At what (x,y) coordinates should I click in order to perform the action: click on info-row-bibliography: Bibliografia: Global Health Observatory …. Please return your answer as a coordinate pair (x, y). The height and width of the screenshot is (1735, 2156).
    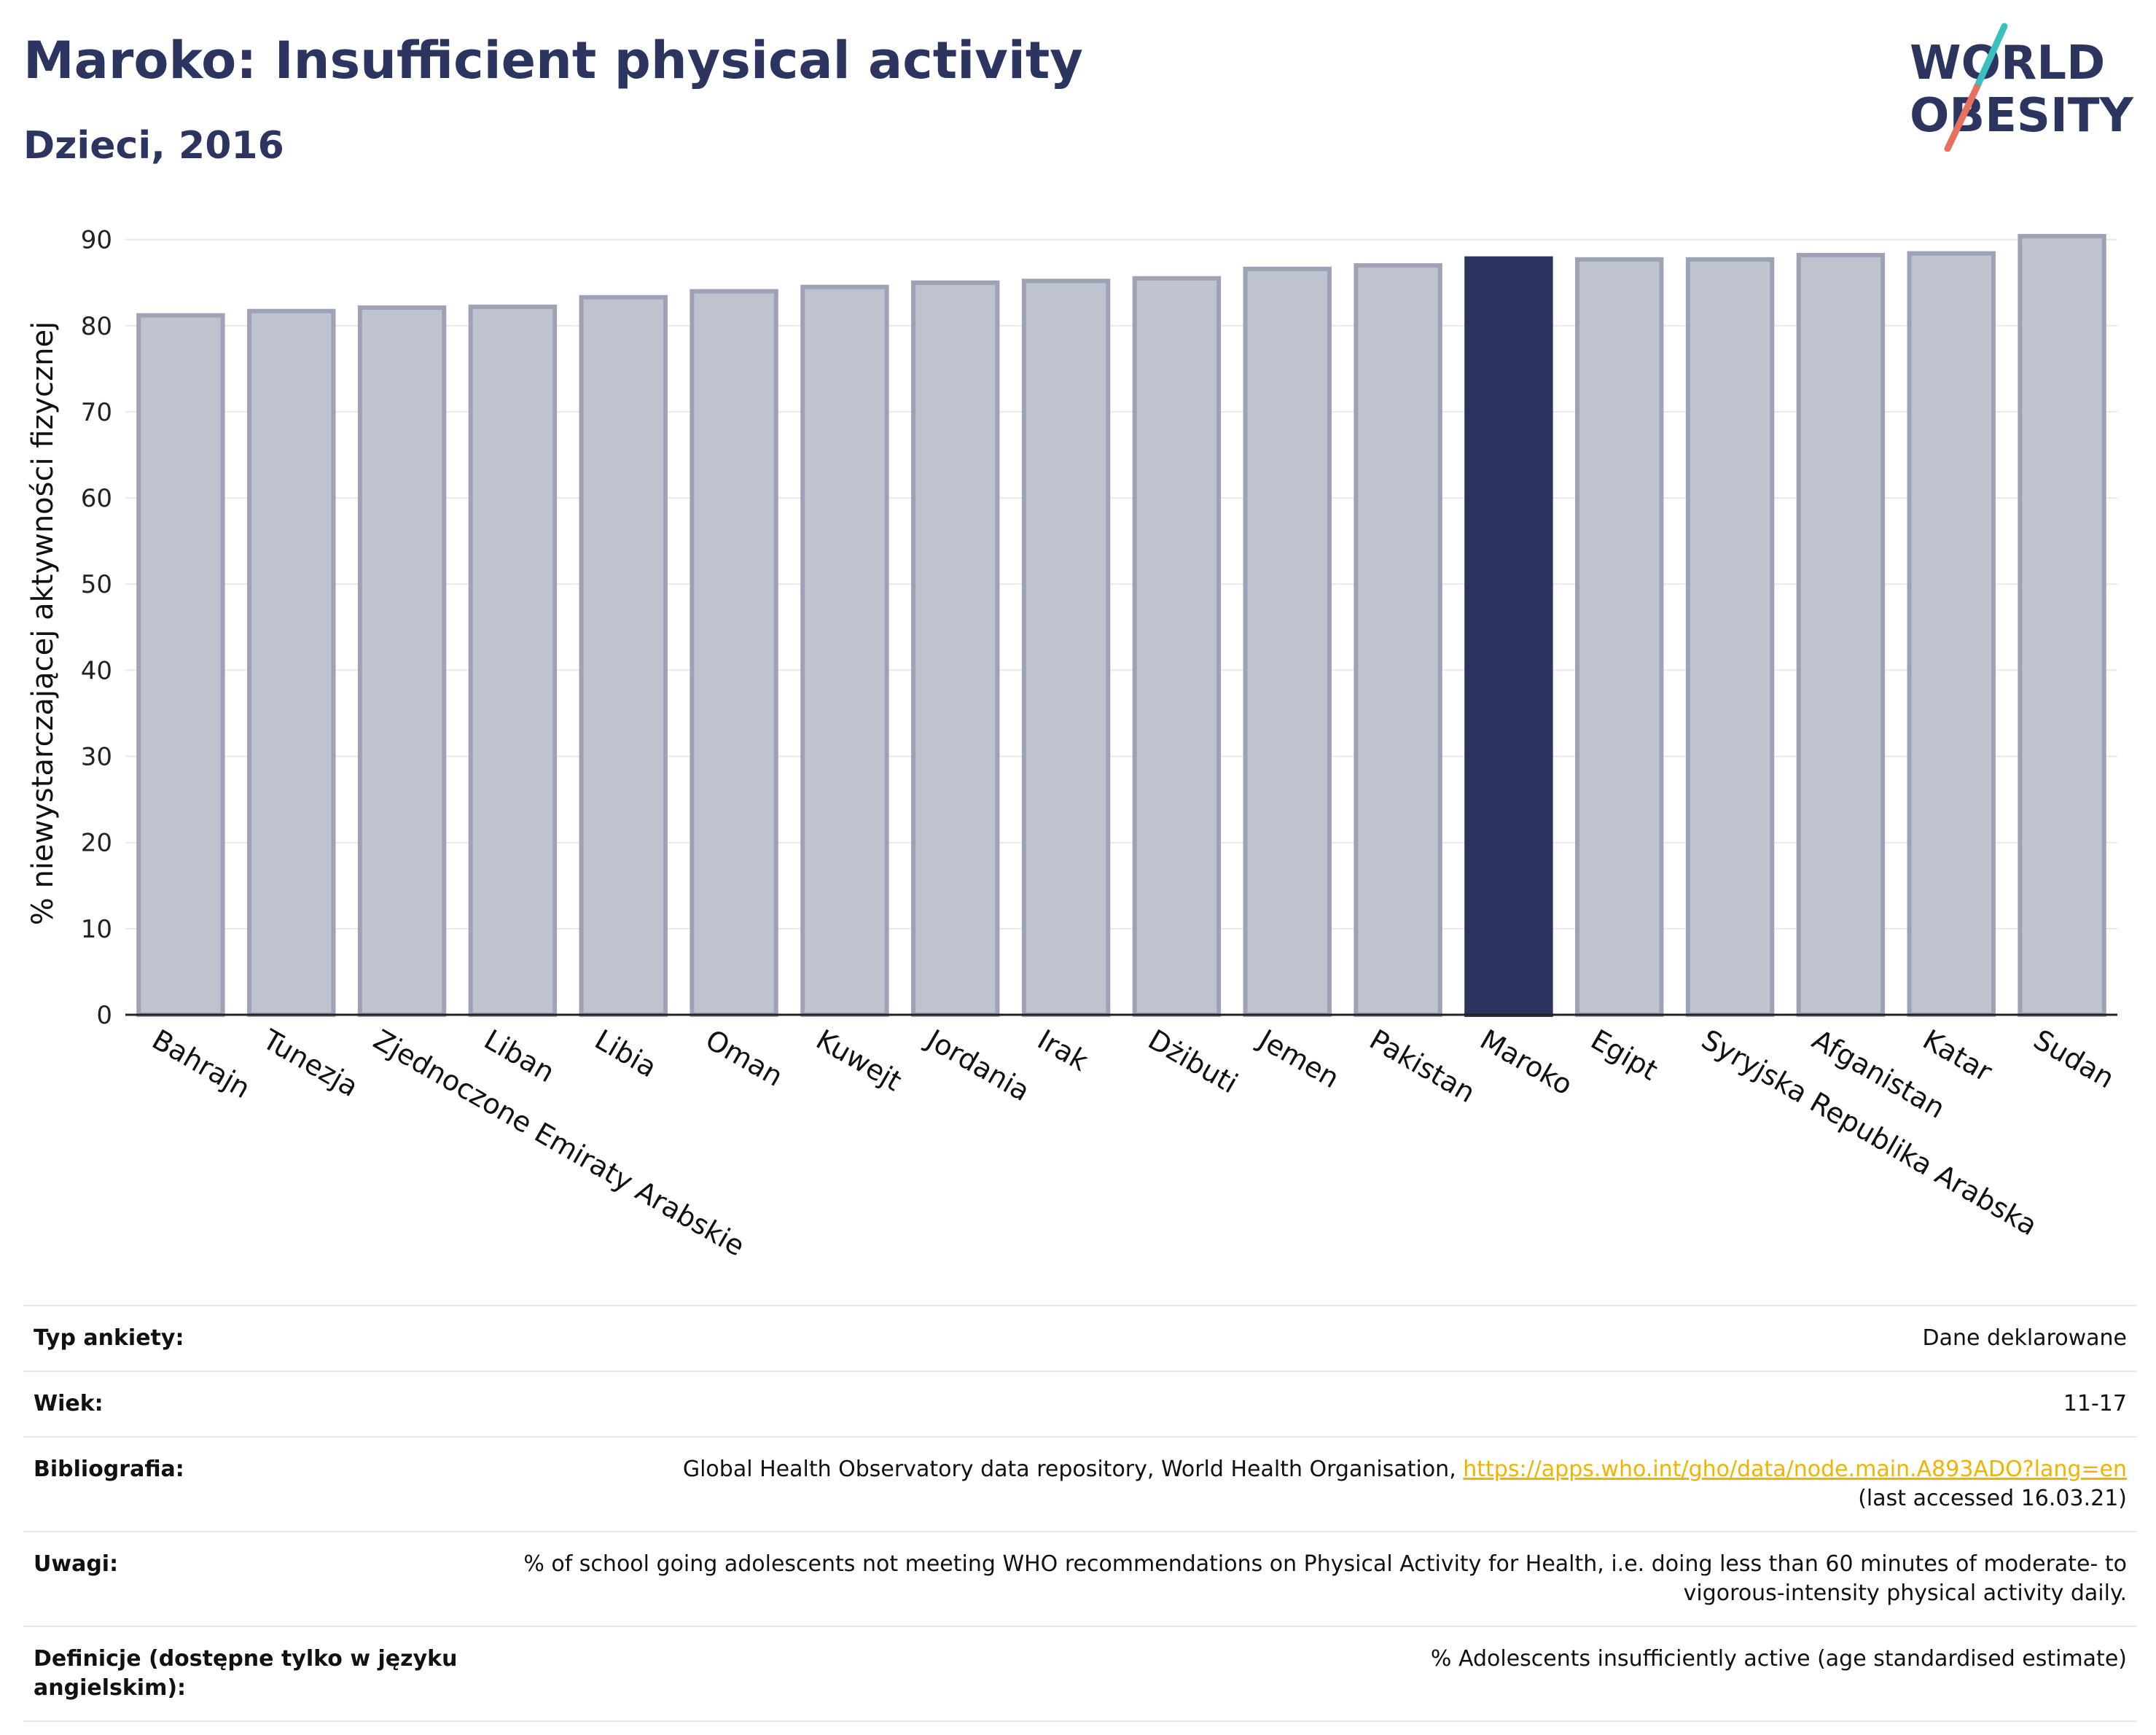
    Looking at the image, I should click on (1080, 1484).